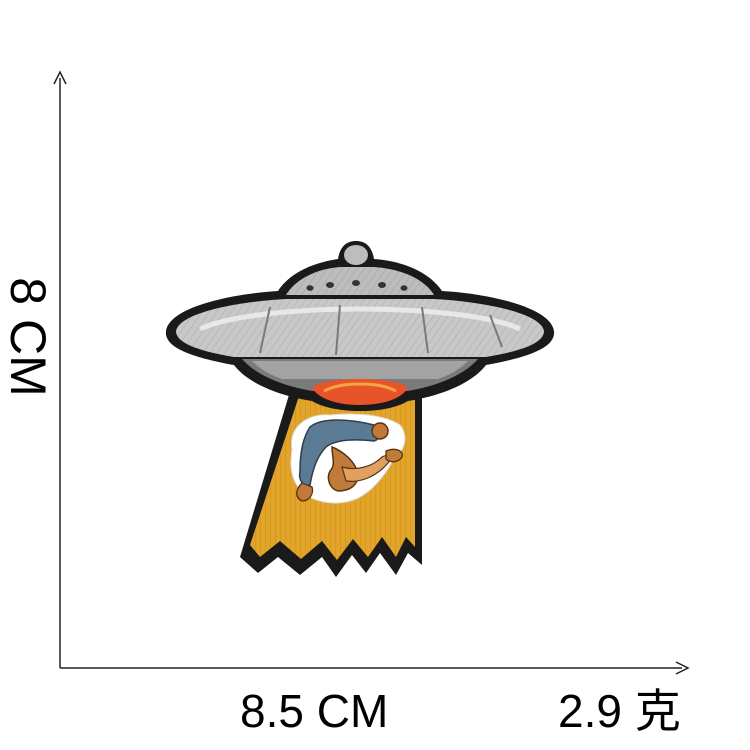  I want to click on abducted-figure, so click(348, 458).